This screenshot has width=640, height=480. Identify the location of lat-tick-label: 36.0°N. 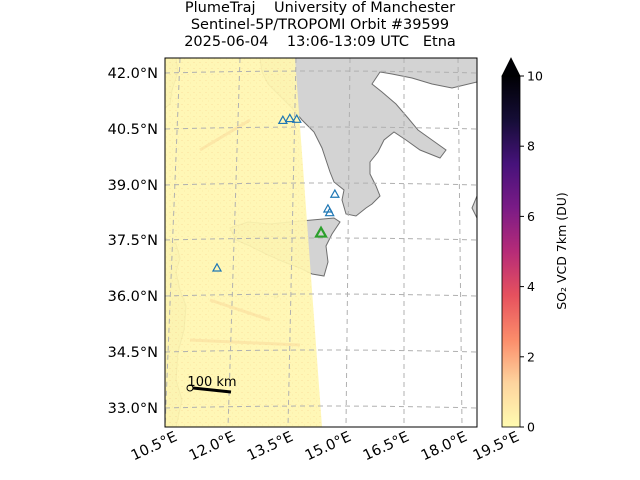
(133, 297).